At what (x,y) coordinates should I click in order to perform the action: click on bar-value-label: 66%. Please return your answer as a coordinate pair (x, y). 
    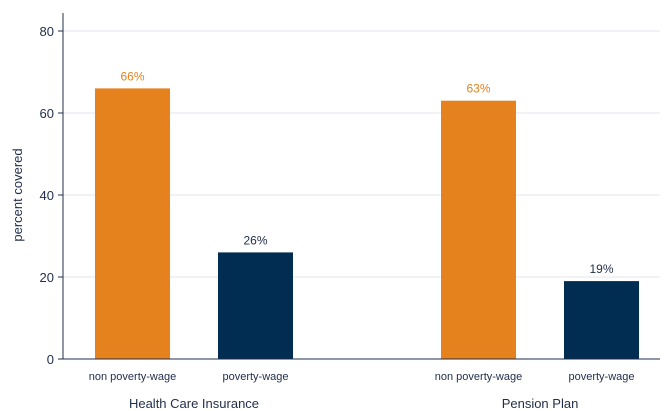
    Looking at the image, I should click on (132, 76).